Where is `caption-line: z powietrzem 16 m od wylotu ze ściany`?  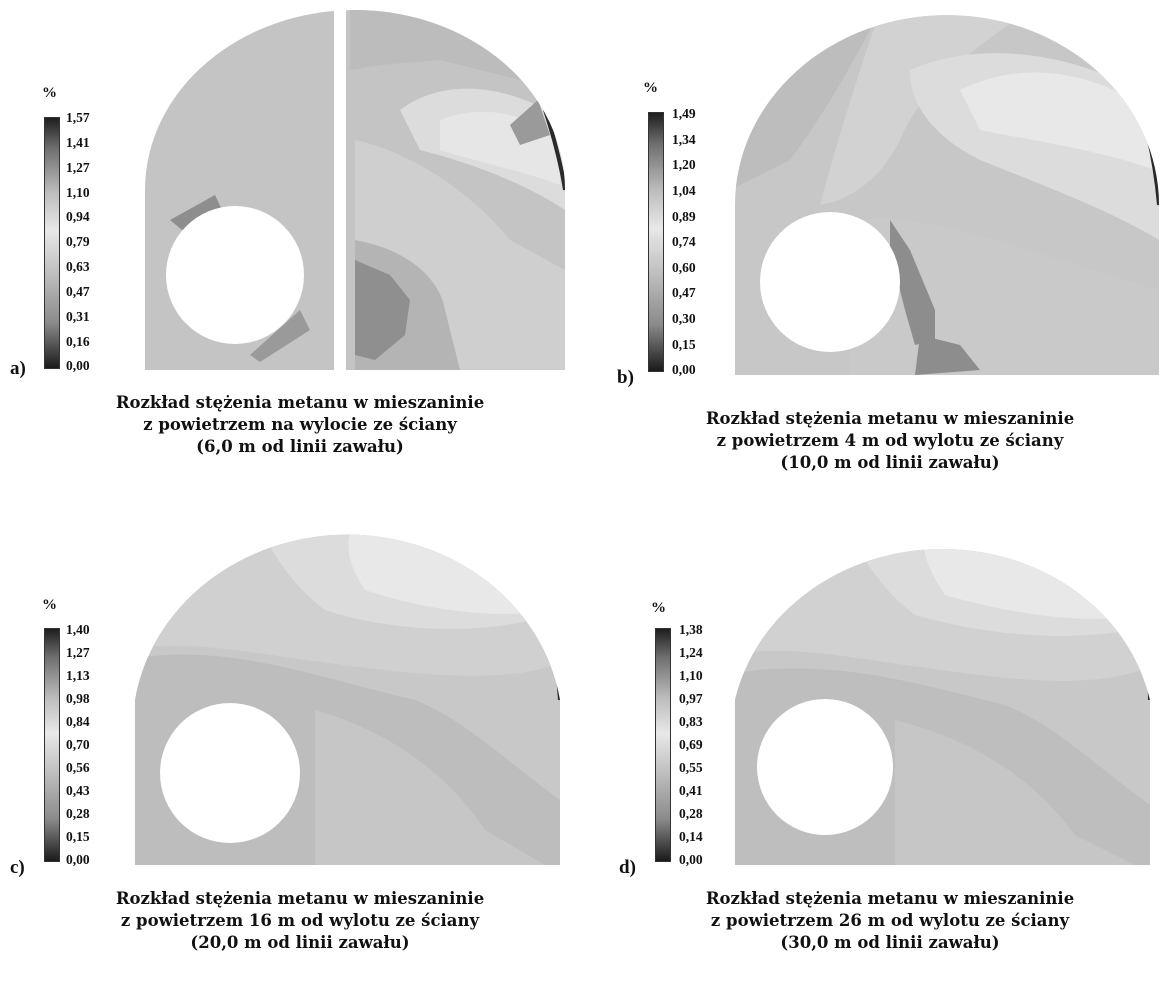 caption-line: z powietrzem 16 m od wylotu ze ściany is located at coordinates (300, 920).